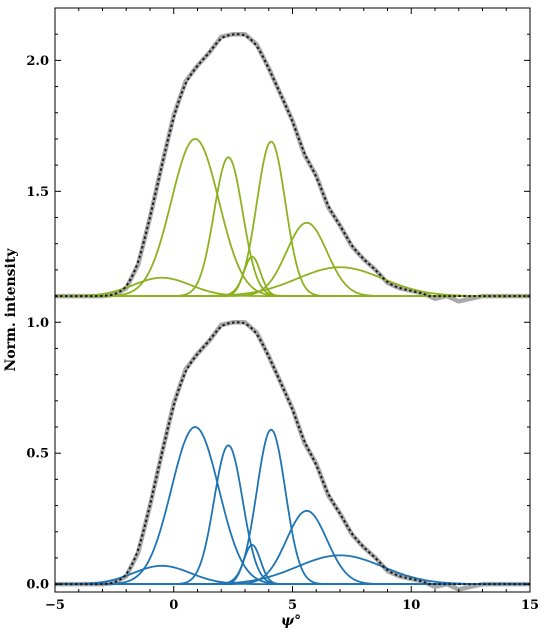 This screenshot has height=634, width=550. What do you see at coordinates (37, 192) in the screenshot?
I see `y-tick-label: 1.5` at bounding box center [37, 192].